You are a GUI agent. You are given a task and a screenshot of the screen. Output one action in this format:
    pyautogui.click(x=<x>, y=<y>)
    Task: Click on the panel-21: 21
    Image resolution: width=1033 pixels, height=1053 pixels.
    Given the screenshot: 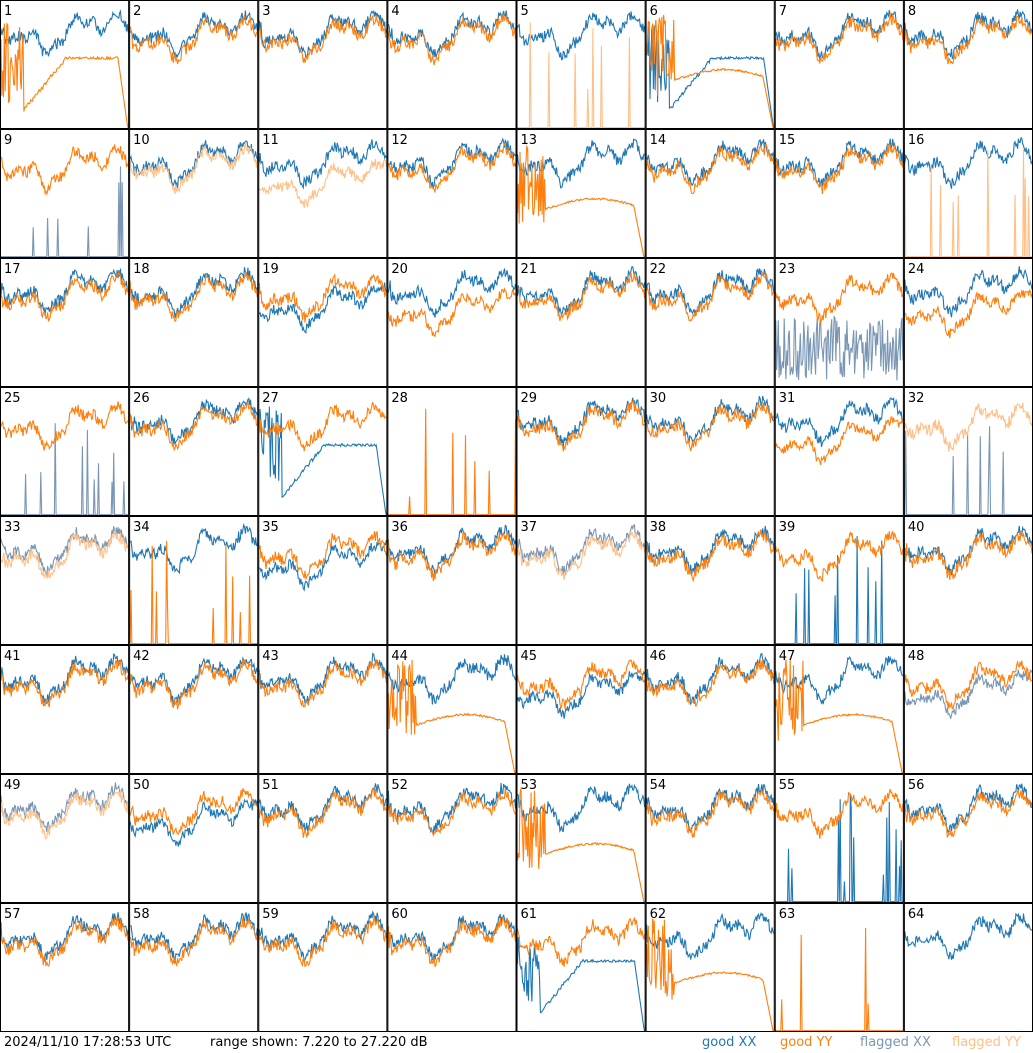 What is the action you would take?
    pyautogui.click(x=581, y=322)
    